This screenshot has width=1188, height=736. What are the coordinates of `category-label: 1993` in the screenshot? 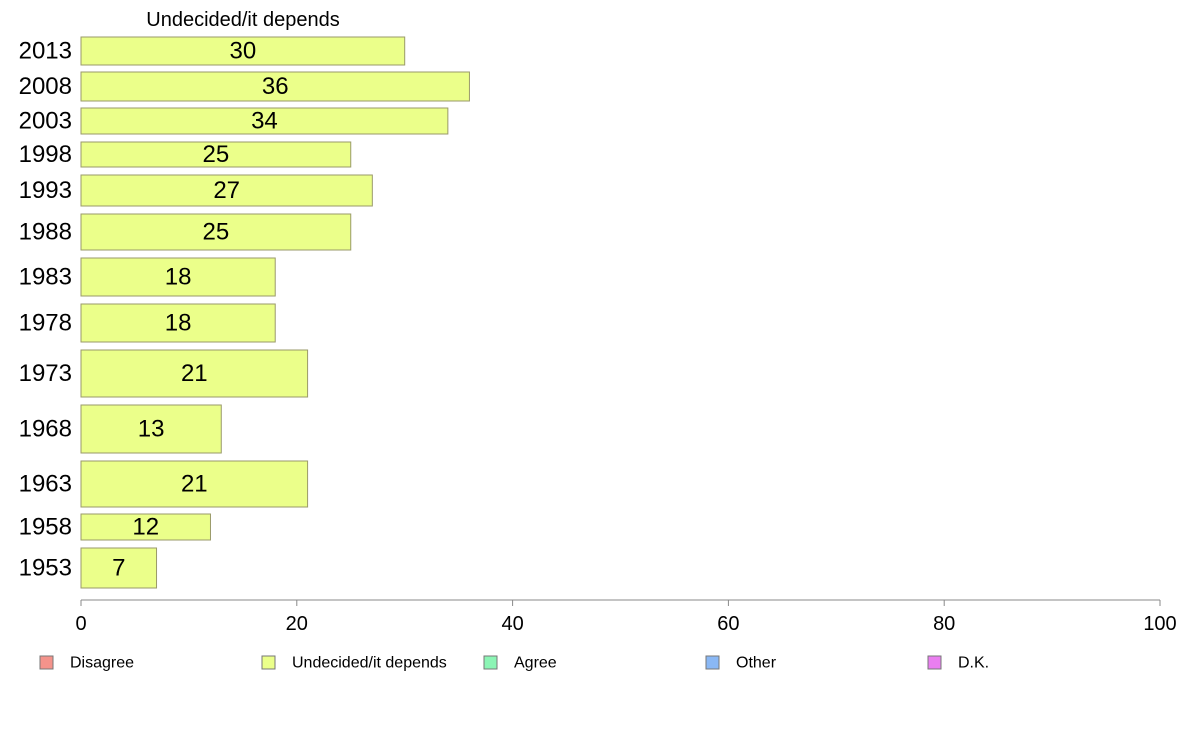 It's located at (45, 190).